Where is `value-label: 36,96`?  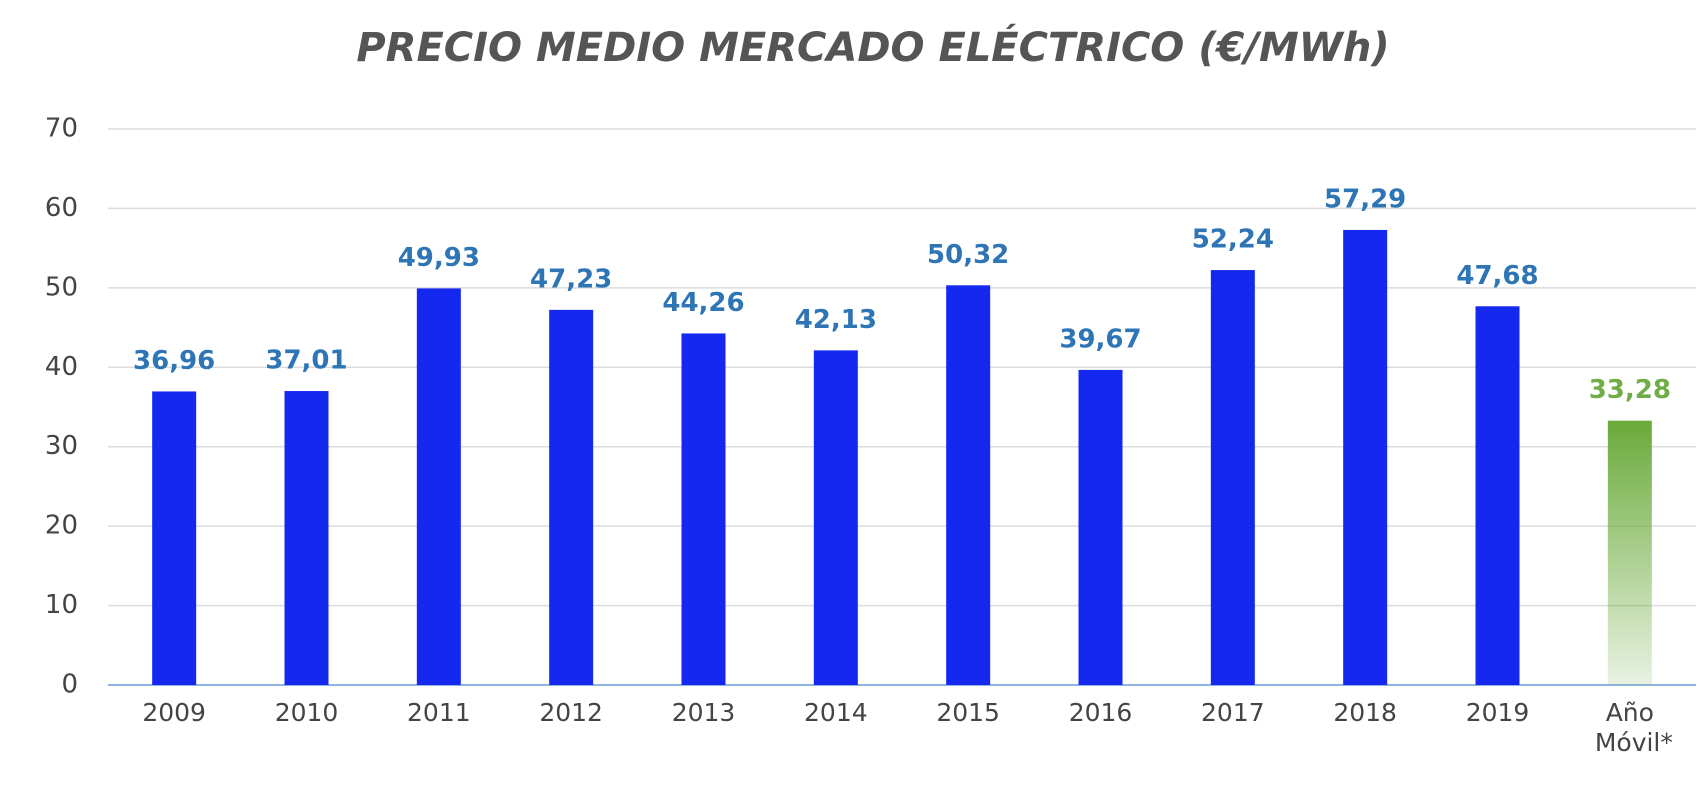 value-label: 36,96 is located at coordinates (174, 361).